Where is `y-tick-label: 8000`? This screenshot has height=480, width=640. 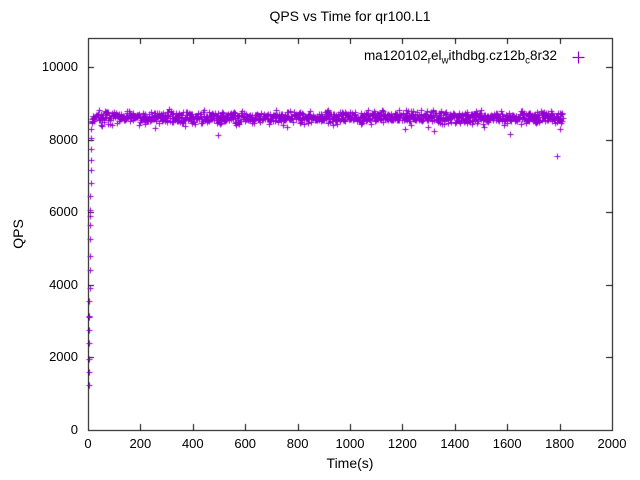
y-tick-label: 8000 is located at coordinates (63, 139).